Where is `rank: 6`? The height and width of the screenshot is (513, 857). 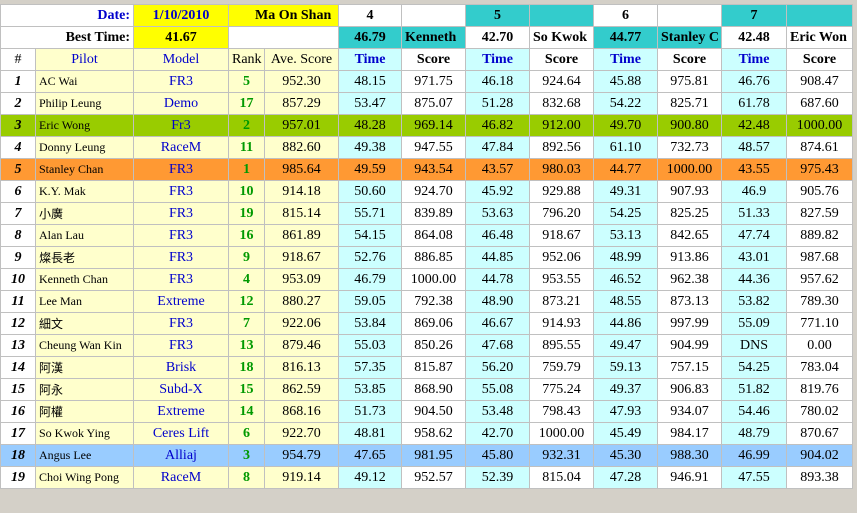
rank: 6 is located at coordinates (246, 433).